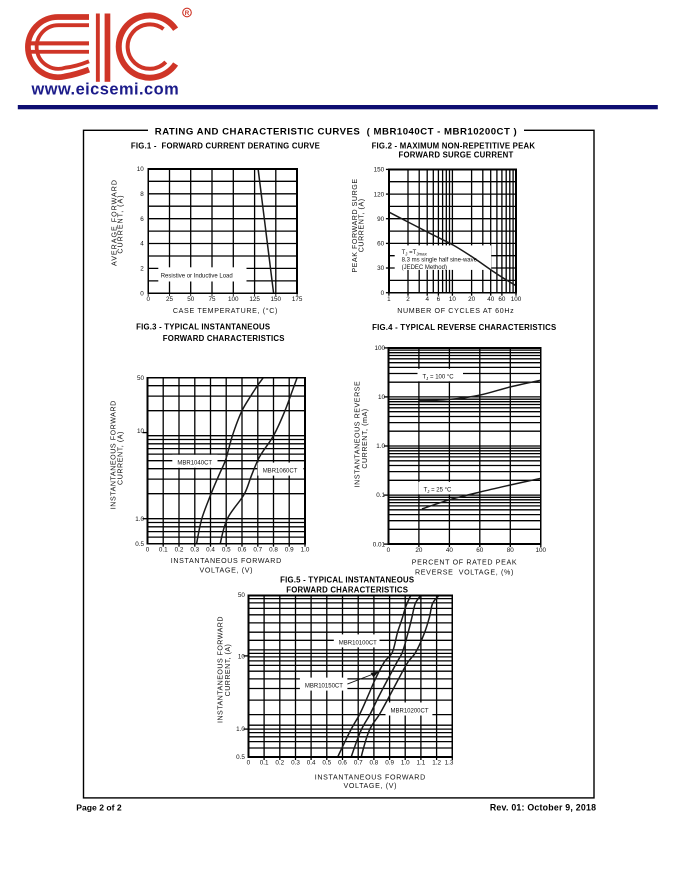  Describe the element at coordinates (440, 261) in the screenshot. I see `svg-text: 8.3 ms single half sine-wave` at that location.